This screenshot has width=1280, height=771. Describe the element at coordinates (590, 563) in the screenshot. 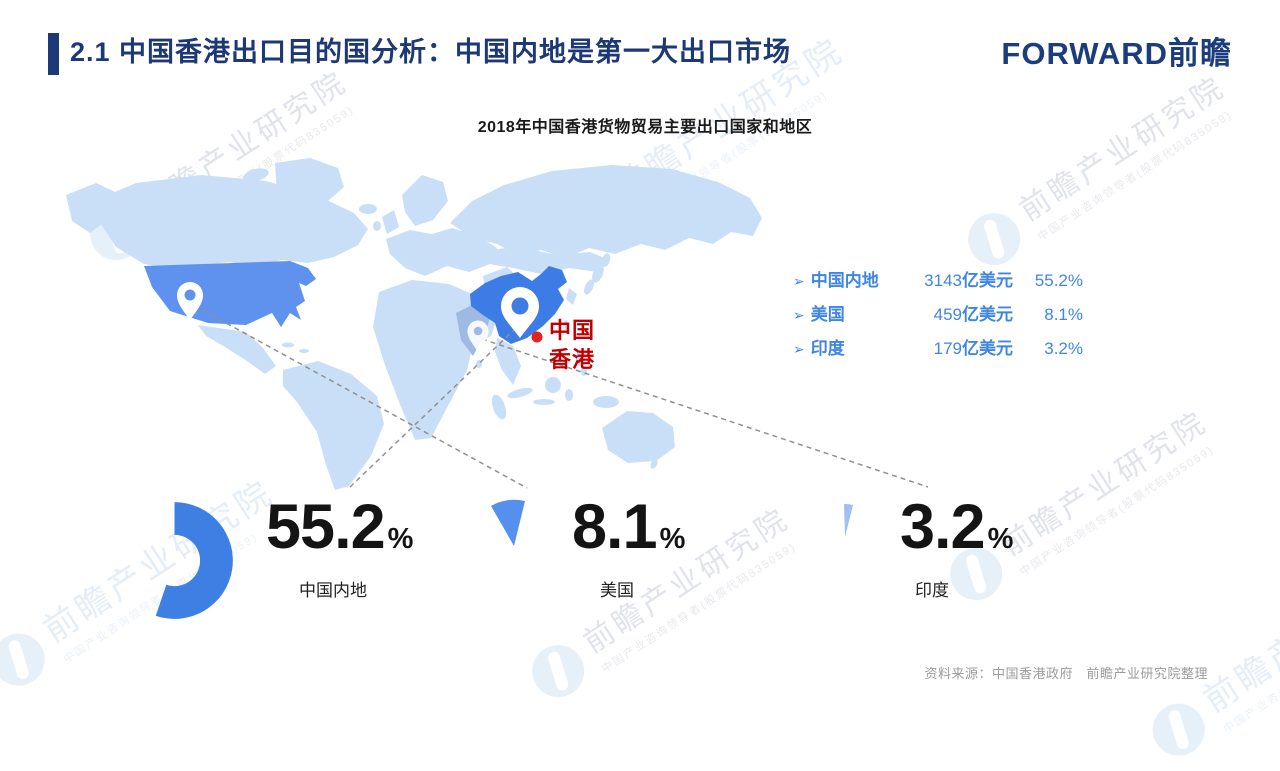

I see `stat-usa: 8.1% 美国` at that location.